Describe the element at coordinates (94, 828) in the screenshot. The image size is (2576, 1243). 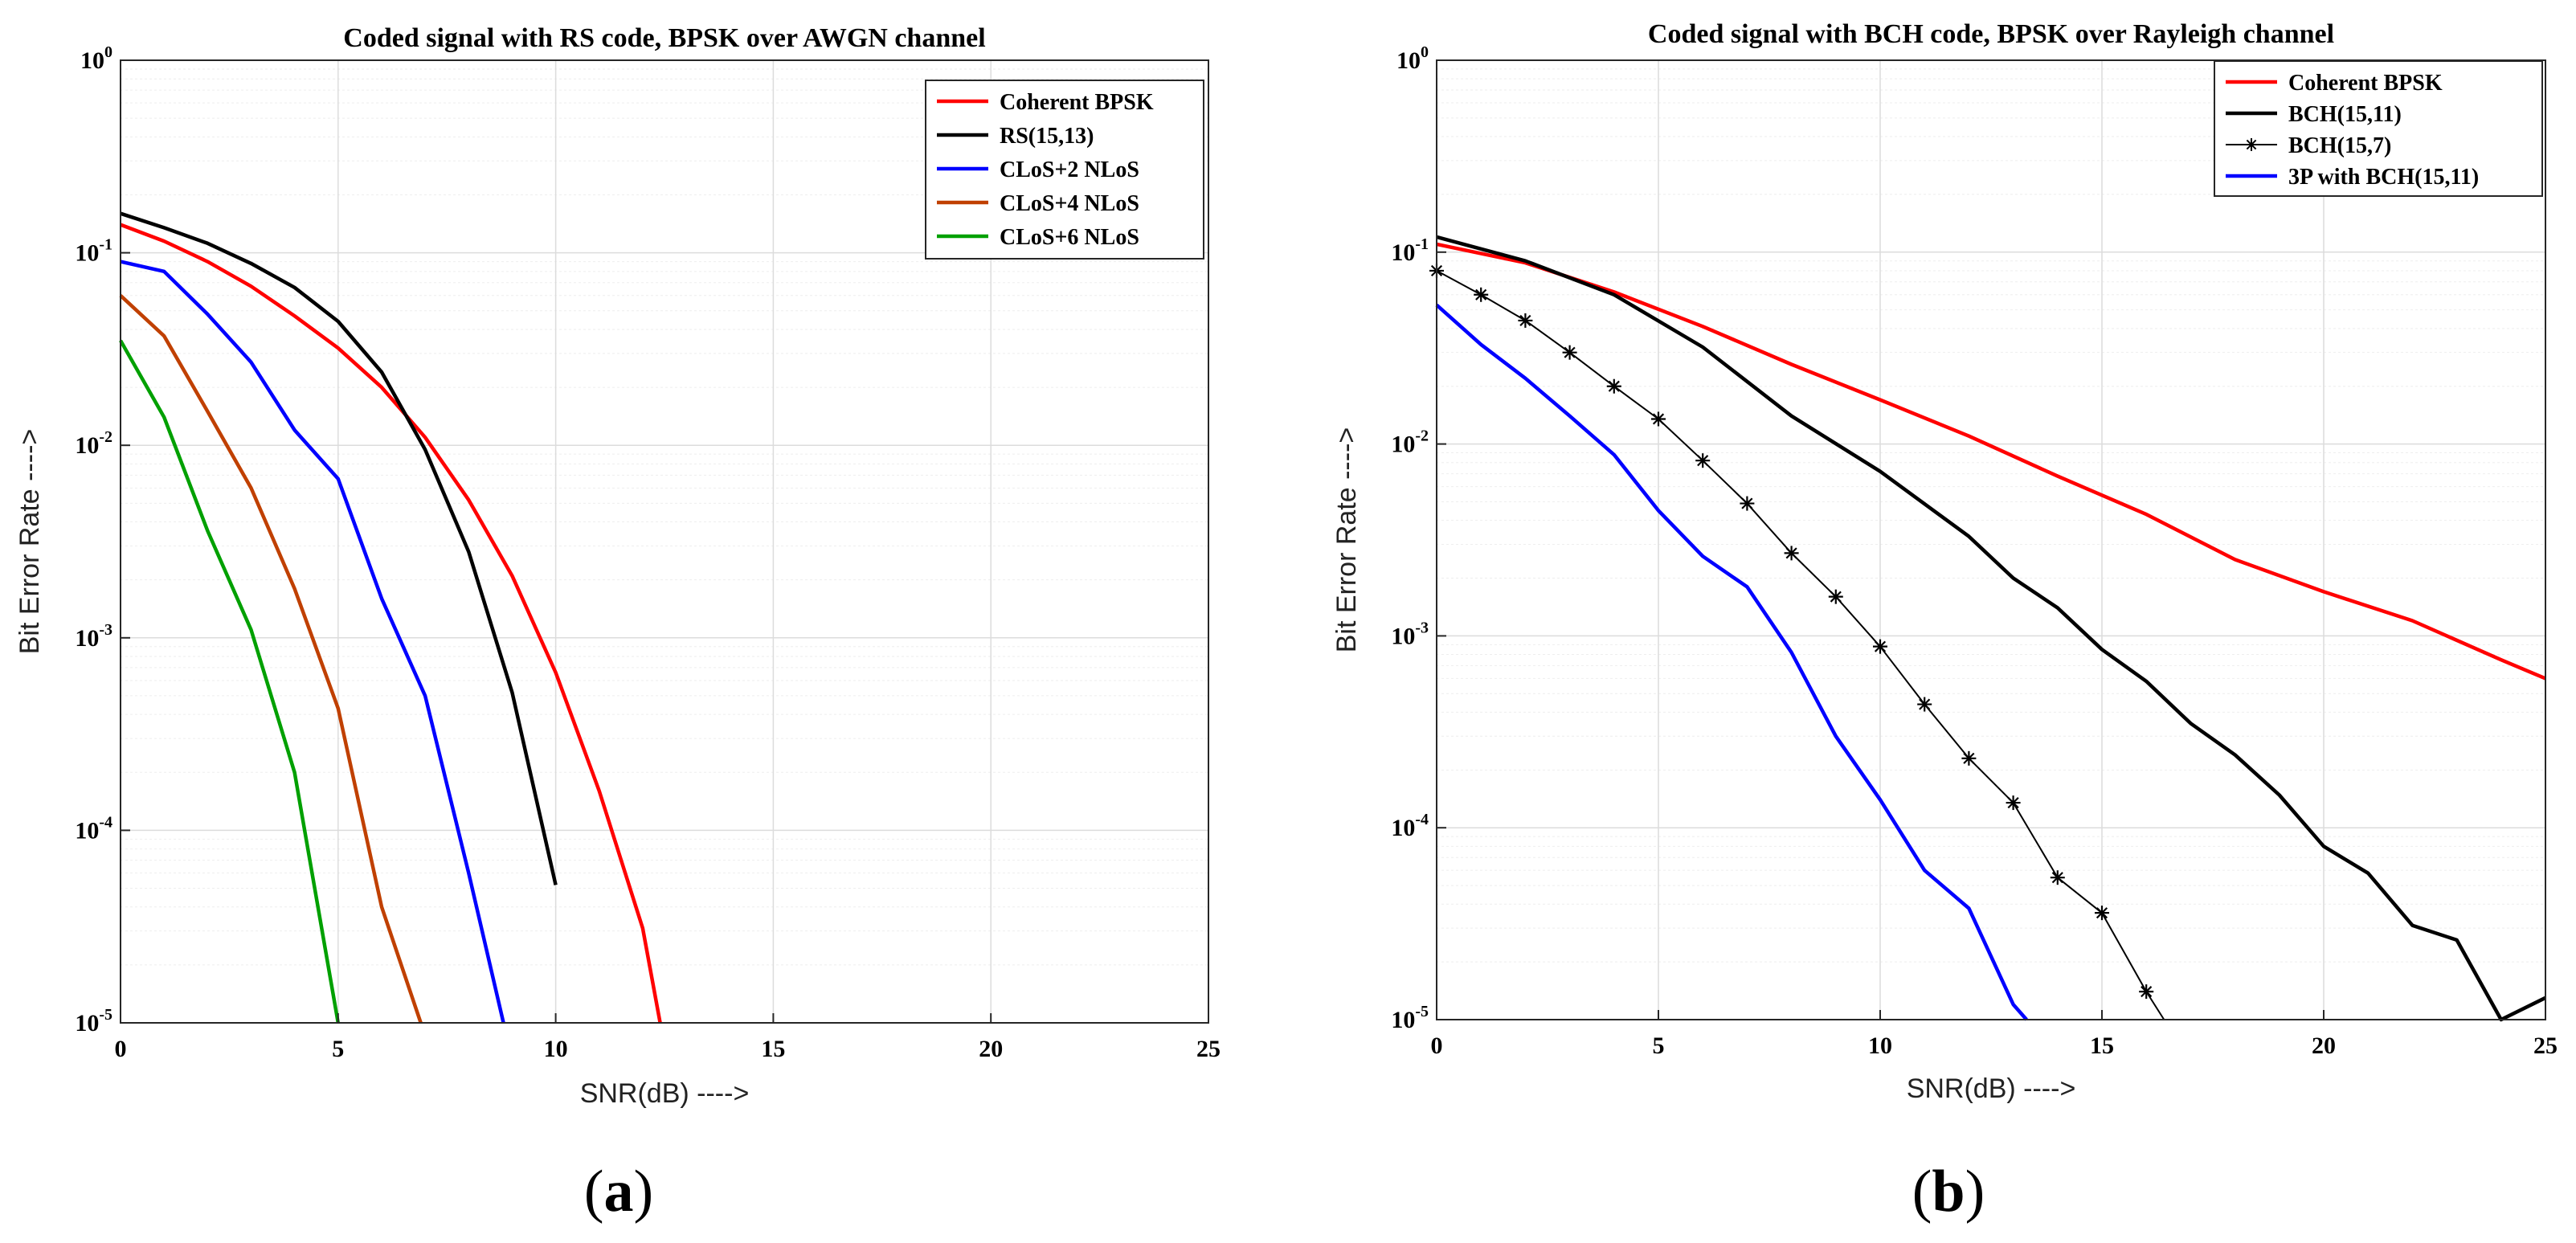
I see `chart-a-y-tick-label: 10⁻⁴` at that location.